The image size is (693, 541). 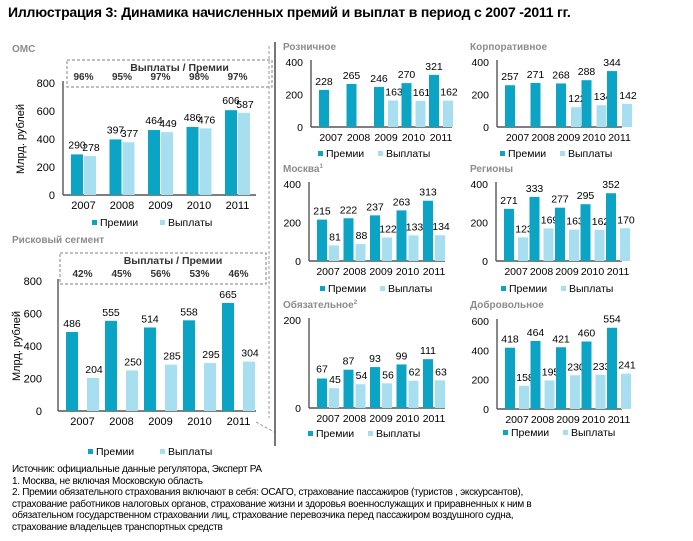 What do you see at coordinates (160, 274) in the screenshot?
I see `ratio-label: 56%` at bounding box center [160, 274].